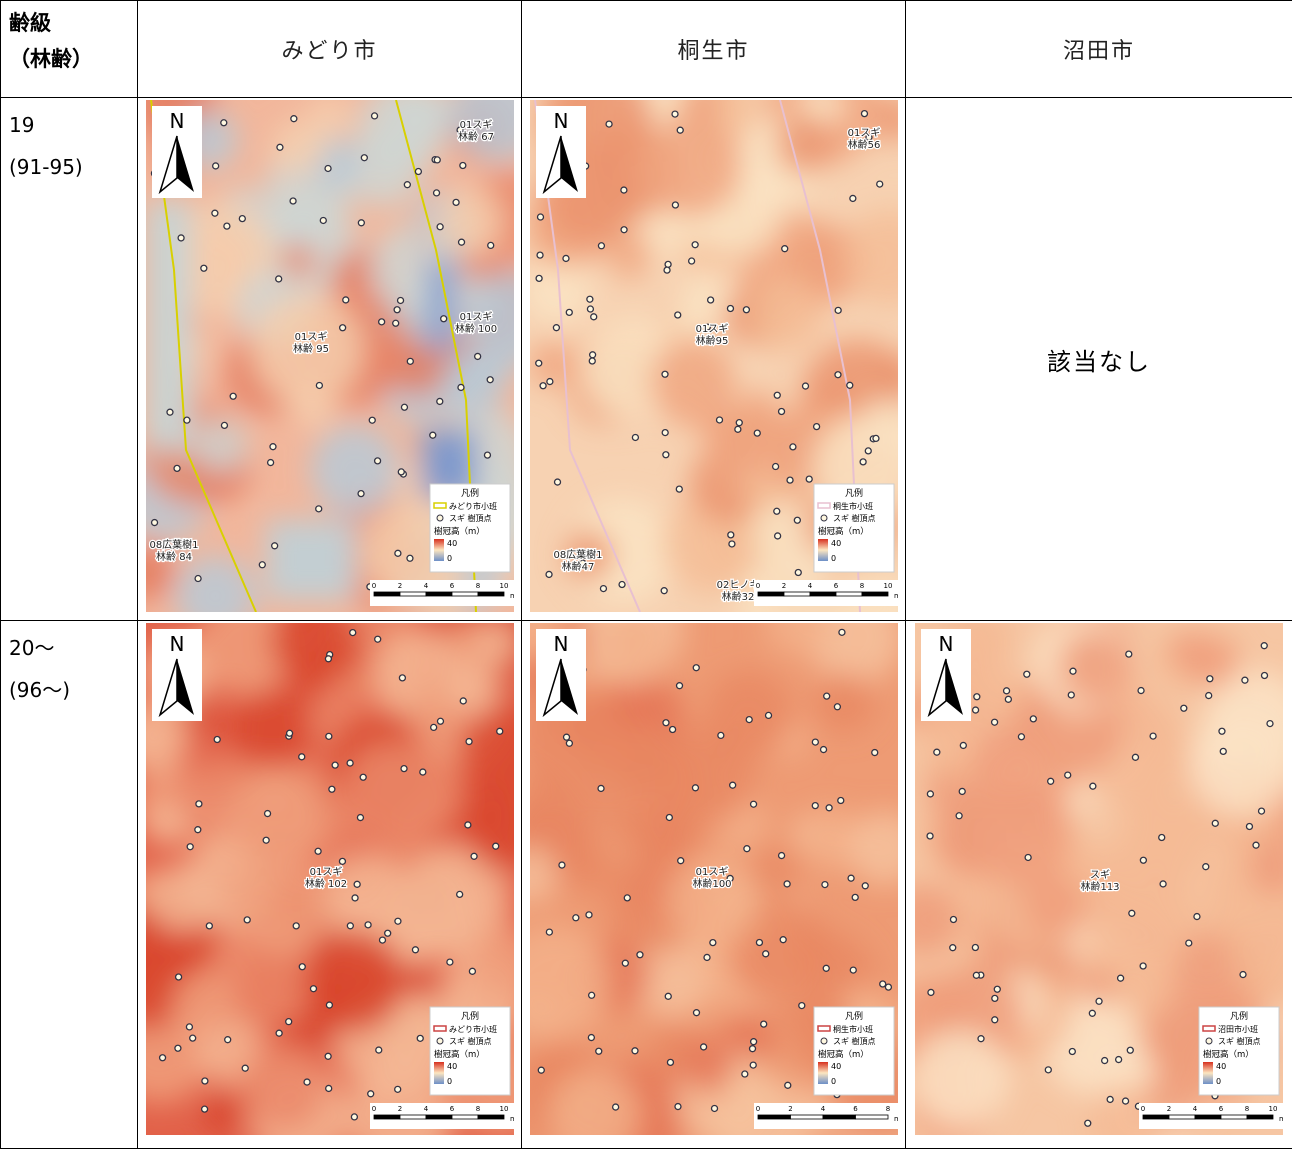 This screenshot has height=1149, width=1292. I want to click on legend-item: みどり市小班, so click(473, 1029).